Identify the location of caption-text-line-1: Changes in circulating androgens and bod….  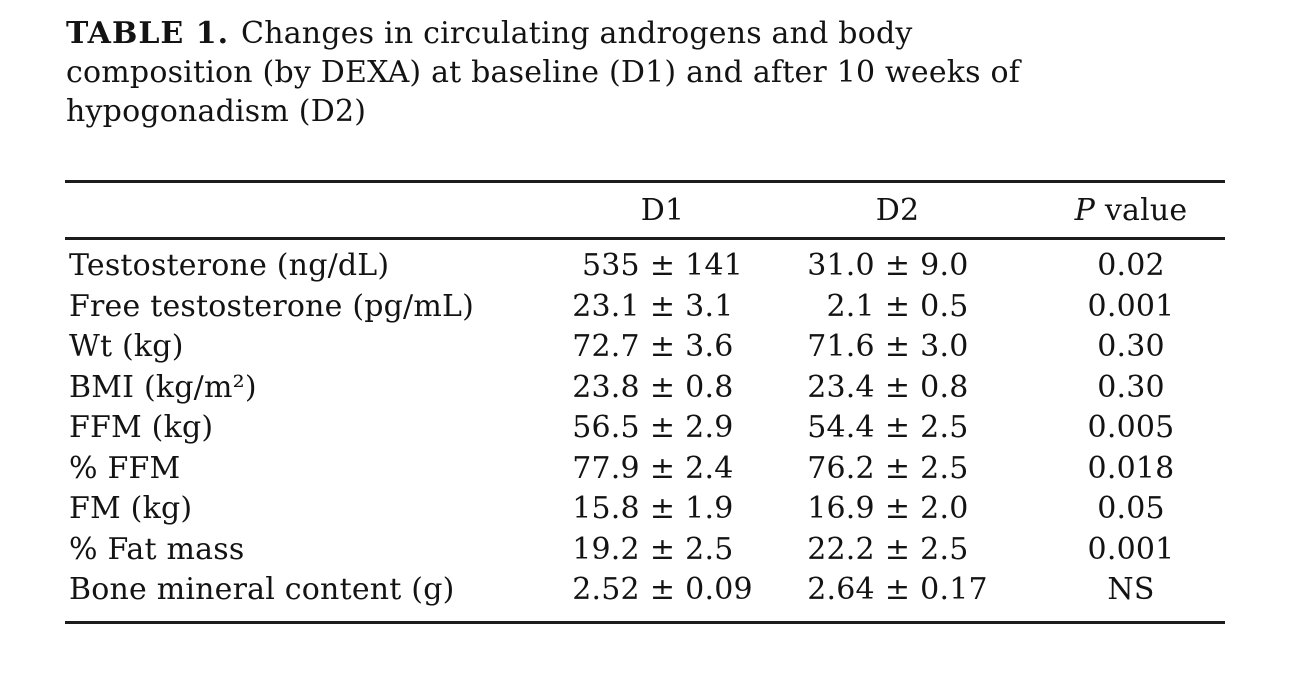
(577, 33).